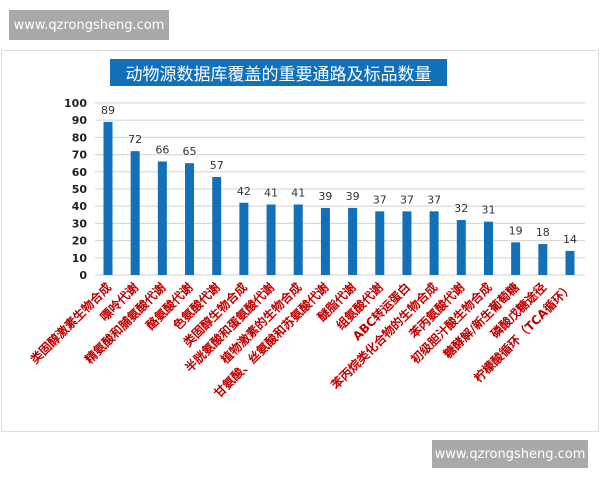 Image resolution: width=600 pixels, height=480 pixels. I want to click on y-tick-label: 40, so click(80, 206).